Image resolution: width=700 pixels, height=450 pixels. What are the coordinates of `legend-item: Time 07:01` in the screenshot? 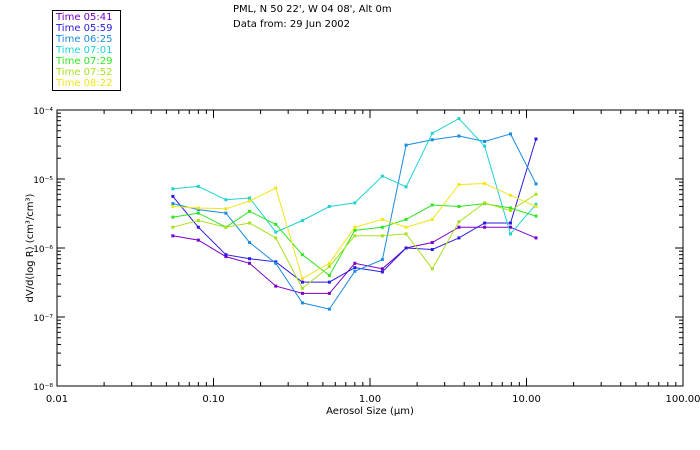 It's located at (84, 50).